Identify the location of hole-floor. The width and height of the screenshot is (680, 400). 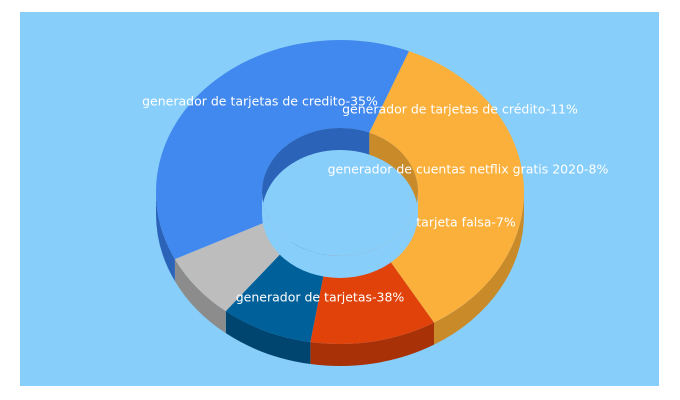
(340, 235).